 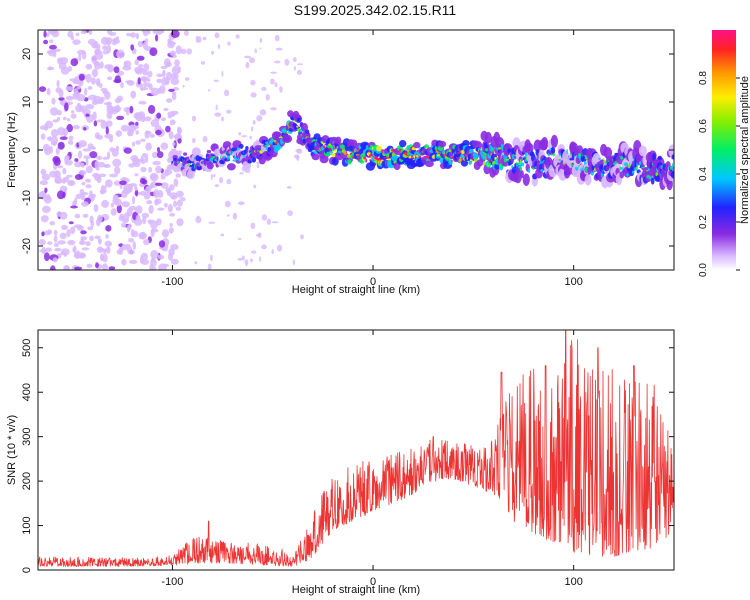 What do you see at coordinates (27, 102) in the screenshot?
I see `y-tick-label: 10` at bounding box center [27, 102].